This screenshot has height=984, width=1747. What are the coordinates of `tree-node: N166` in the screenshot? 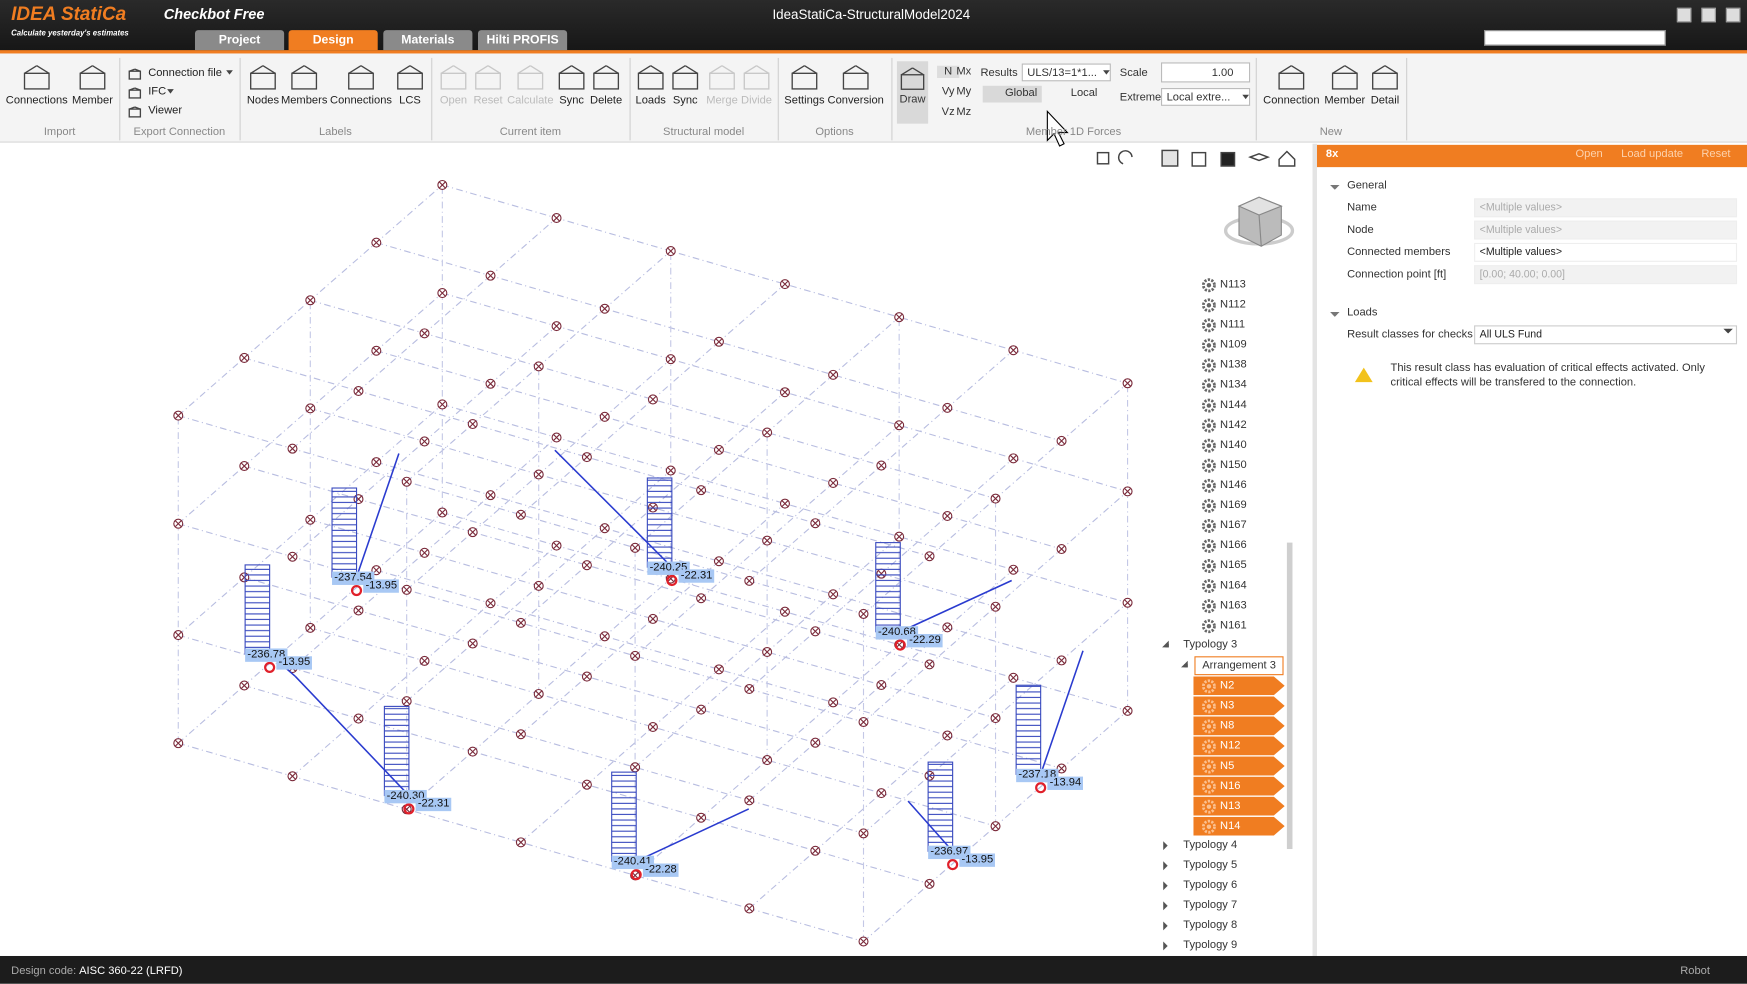 It's located at (1233, 545).